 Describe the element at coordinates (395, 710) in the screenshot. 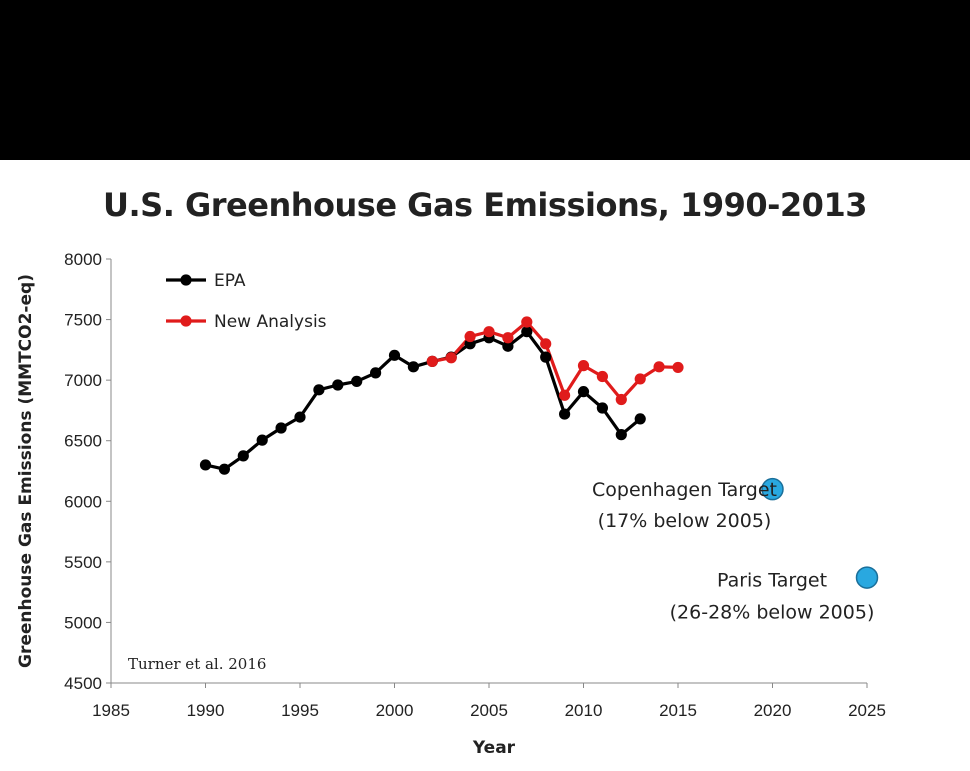

I see `x-tick-label: 2000` at that location.